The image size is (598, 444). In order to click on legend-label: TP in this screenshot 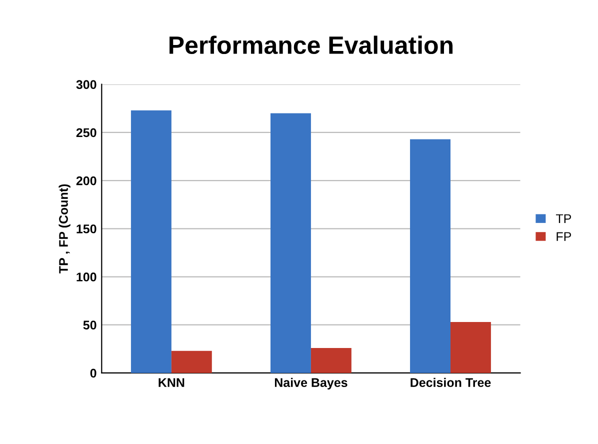, I will do `click(564, 218)`.